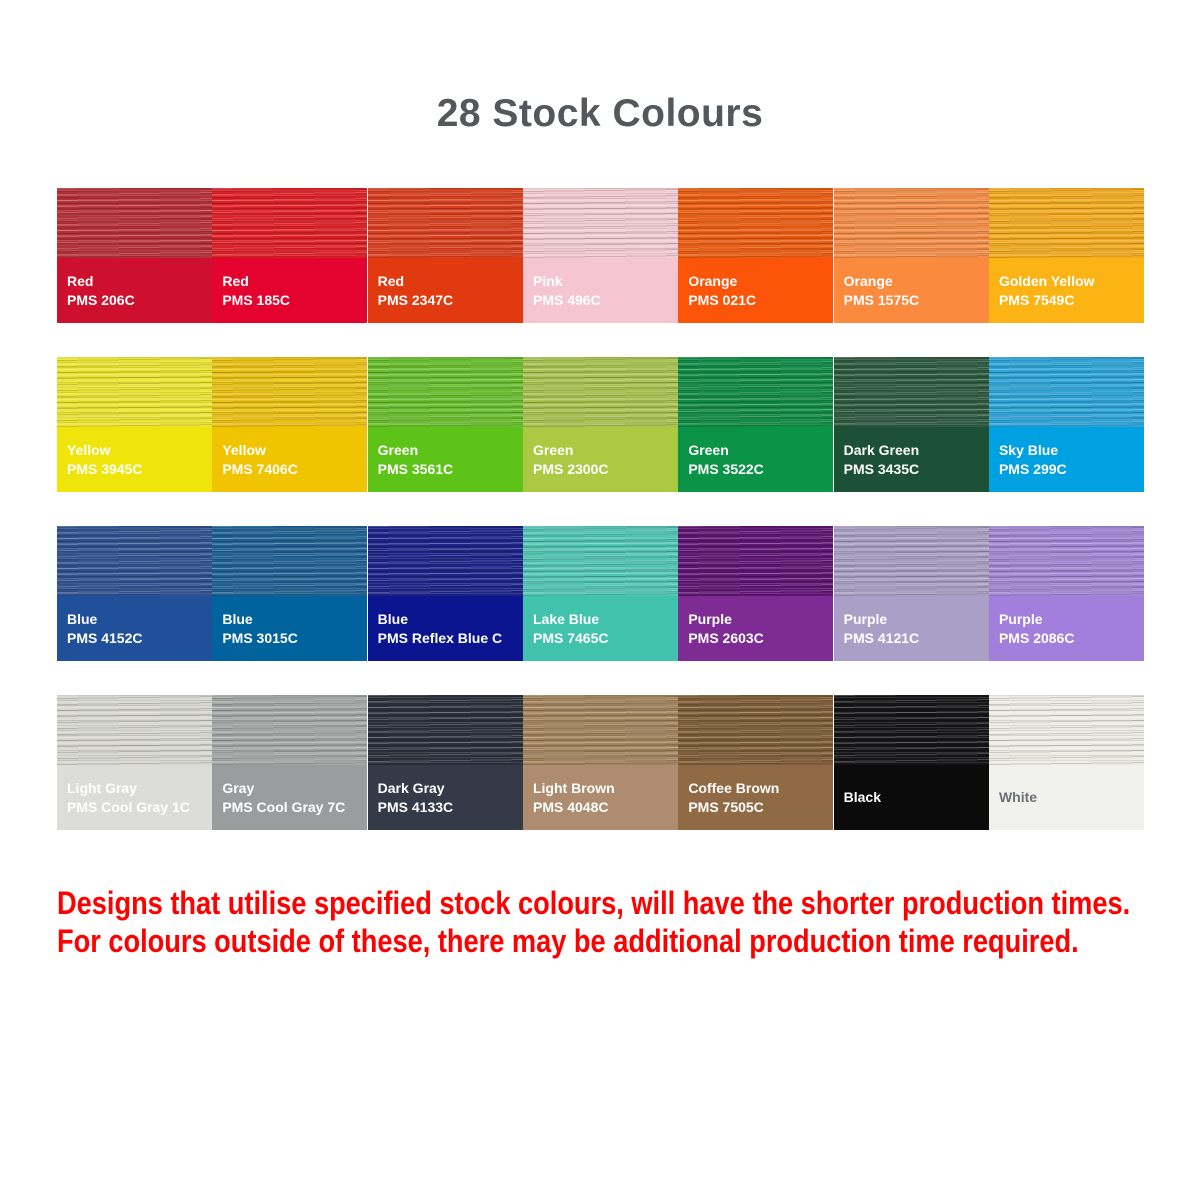 This screenshot has height=1200, width=1200. I want to click on swatch-label: Blue PMS 4152C, so click(134, 628).